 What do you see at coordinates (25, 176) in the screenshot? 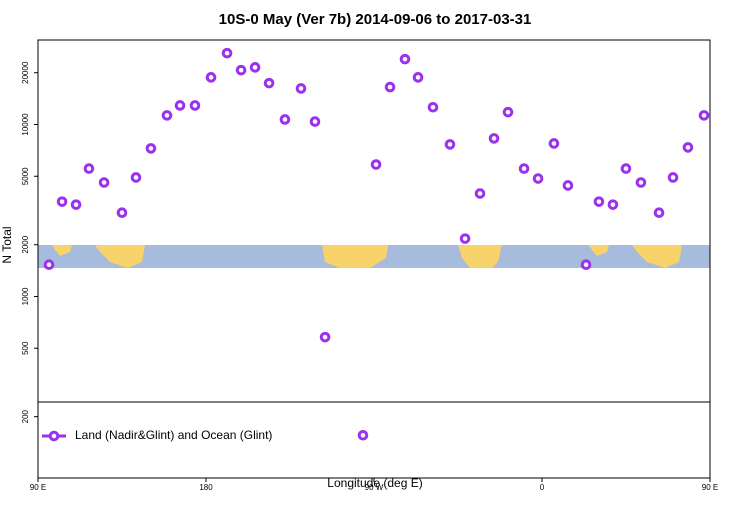
I see `y-tick-label: 5000` at bounding box center [25, 176].